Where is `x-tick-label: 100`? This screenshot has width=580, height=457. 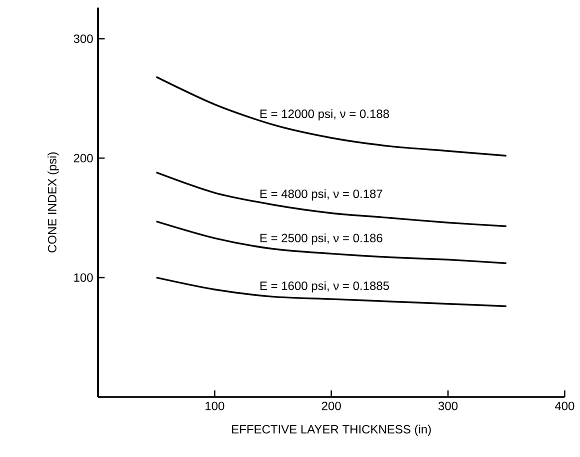
x-tick-label: 100 is located at coordinates (215, 406).